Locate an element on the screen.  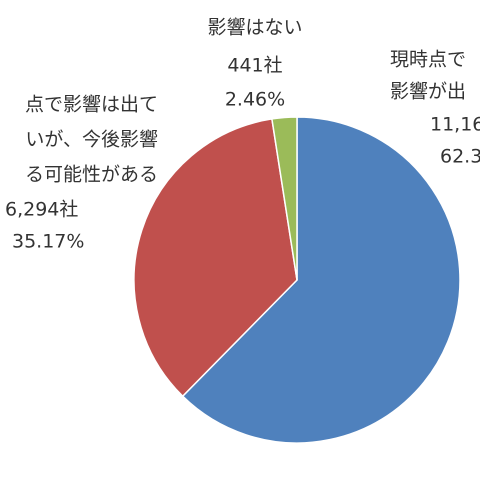
value-label: 62.3 is located at coordinates (460, 157).